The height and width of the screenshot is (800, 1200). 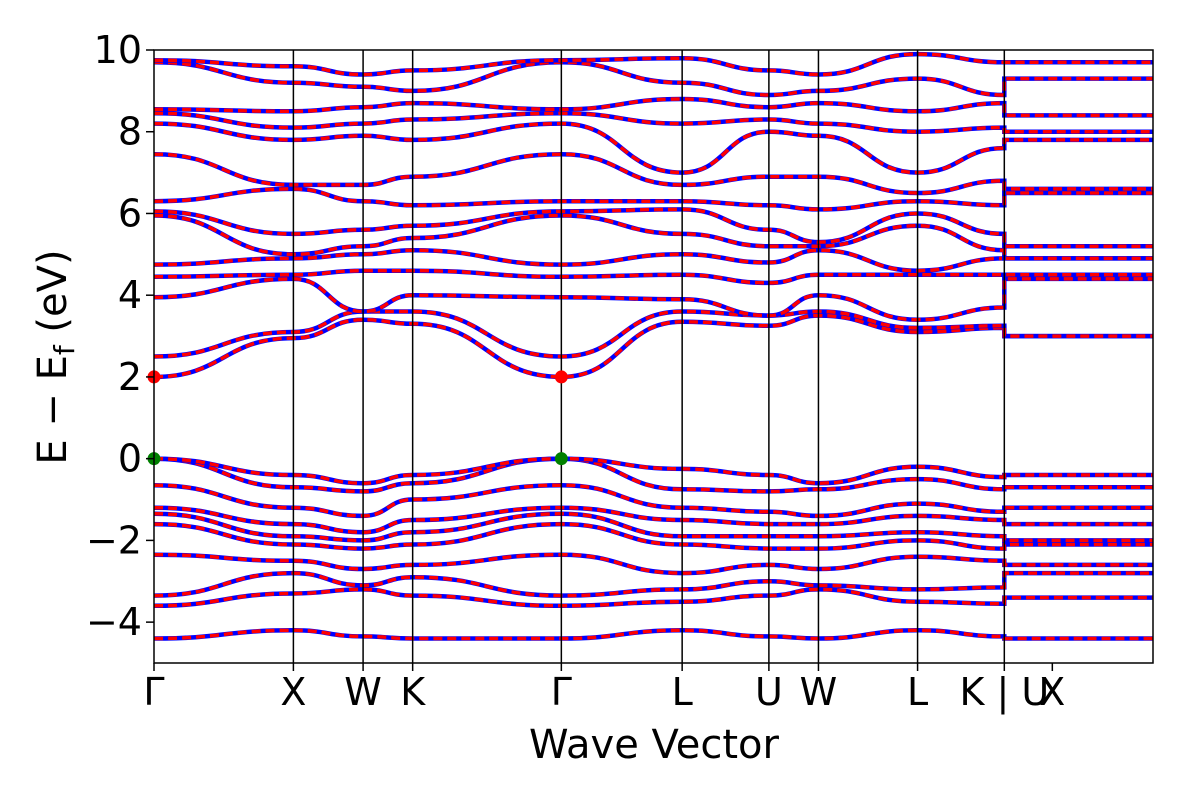 I want to click on band-23-spin-down, so click(x=653, y=64).